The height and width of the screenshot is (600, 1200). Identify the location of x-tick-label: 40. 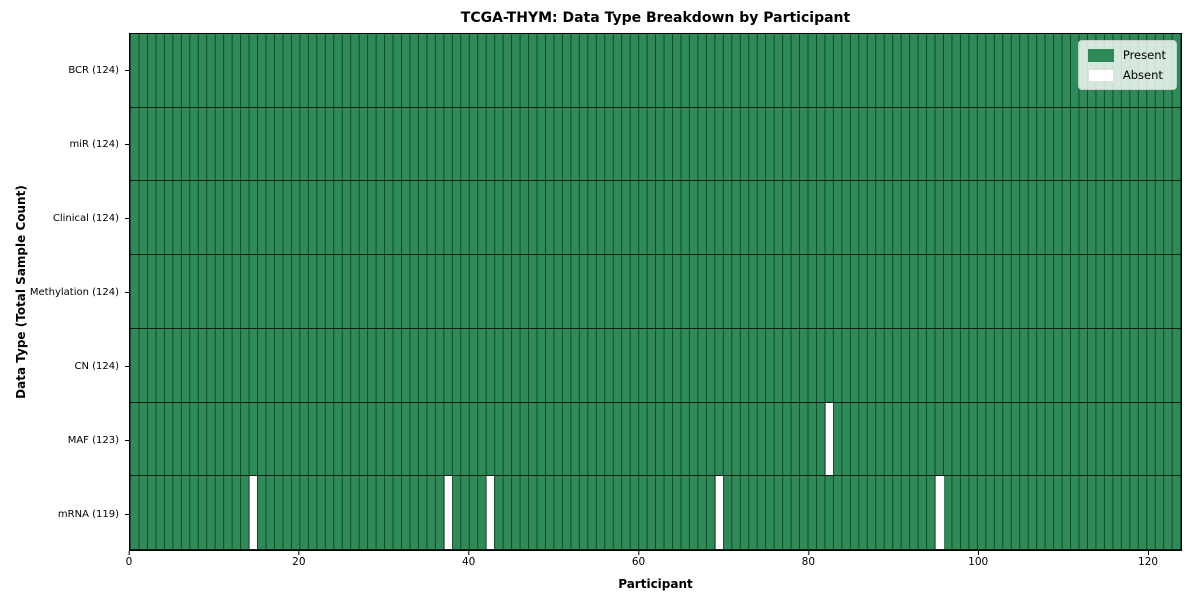
(468, 562).